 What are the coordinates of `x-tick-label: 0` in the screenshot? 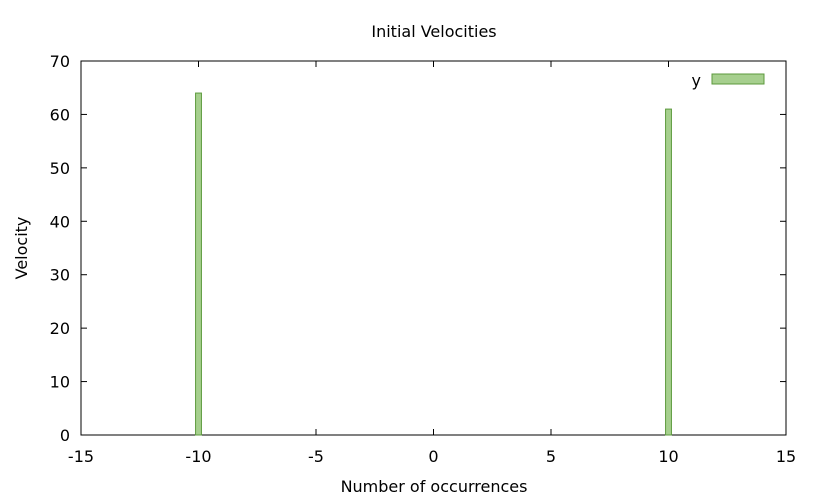 It's located at (433, 456).